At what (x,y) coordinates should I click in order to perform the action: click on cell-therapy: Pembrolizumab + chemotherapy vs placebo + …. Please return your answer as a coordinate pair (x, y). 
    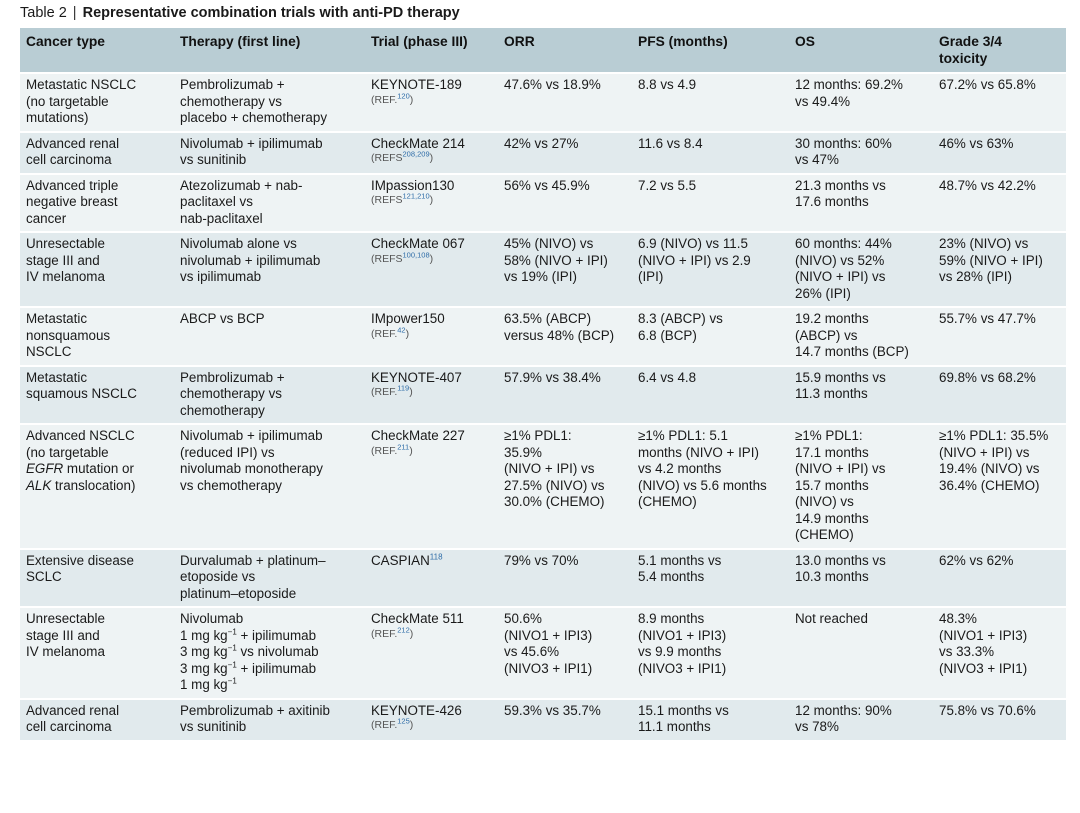
    Looking at the image, I should click on (269, 102).